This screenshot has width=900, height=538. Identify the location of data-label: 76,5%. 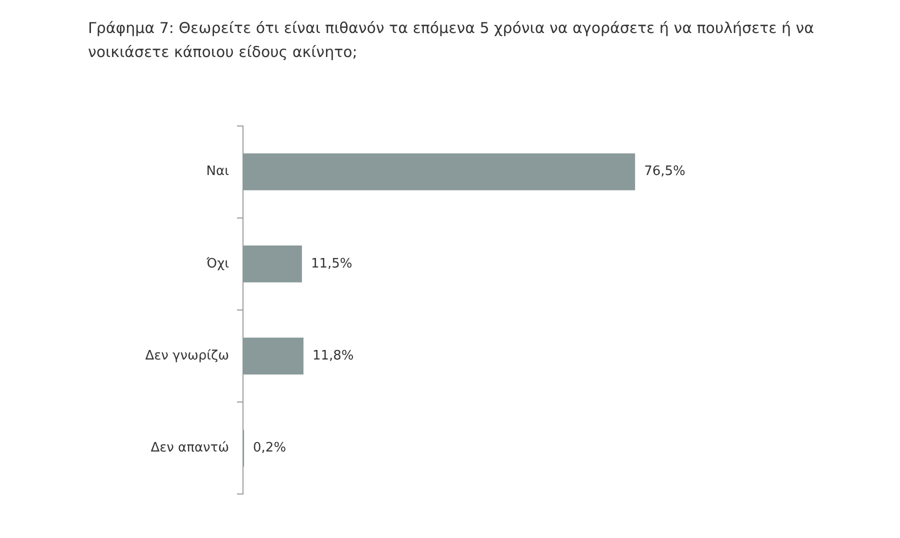
(665, 172).